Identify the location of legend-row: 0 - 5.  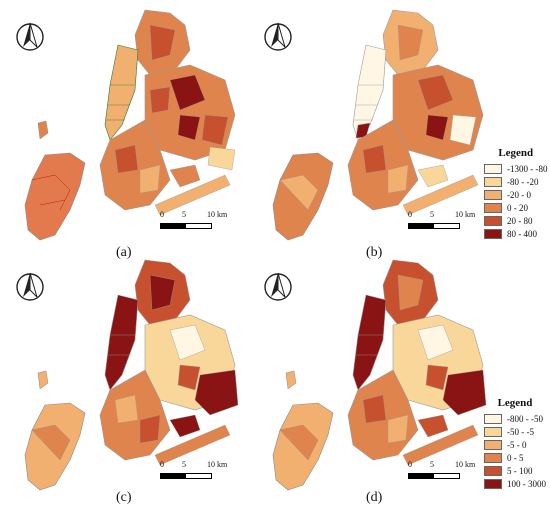
(515, 457).